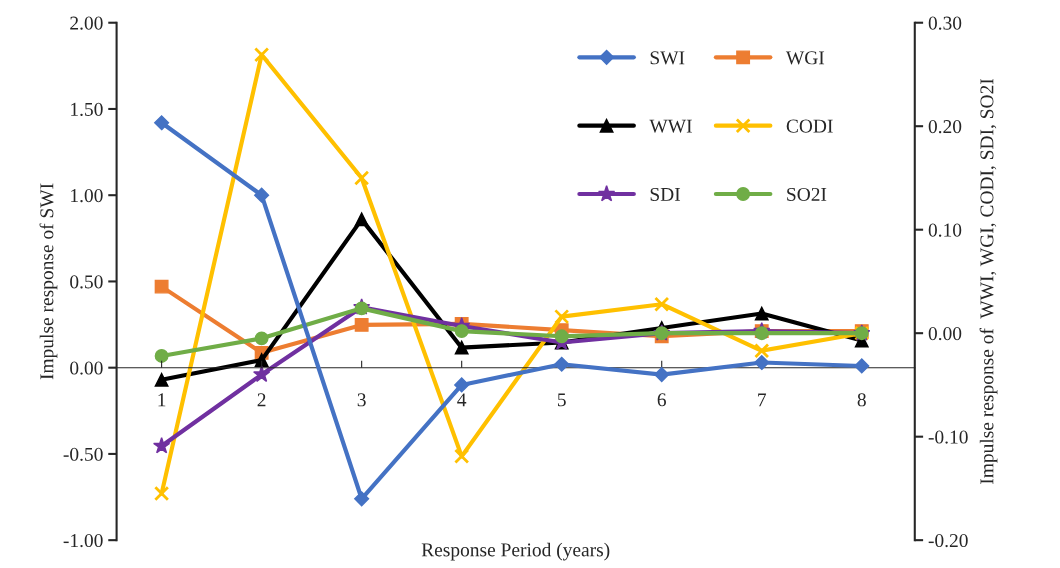 This screenshot has width=1060, height=568. Describe the element at coordinates (945, 23) in the screenshot. I see `y2-tick-label: 0.30` at that location.